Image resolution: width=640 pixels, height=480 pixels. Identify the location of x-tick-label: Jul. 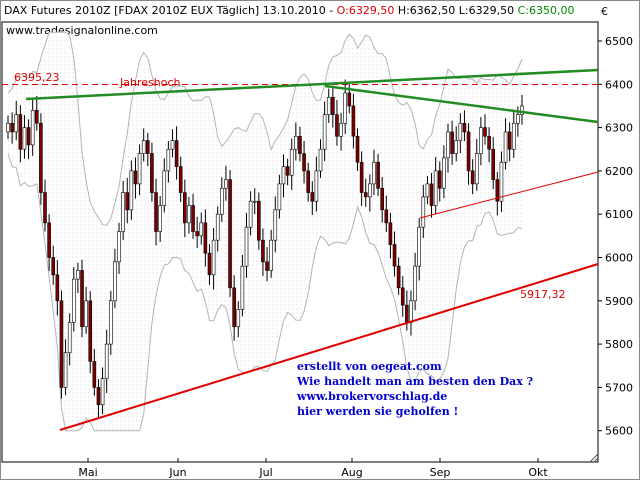
(265, 472).